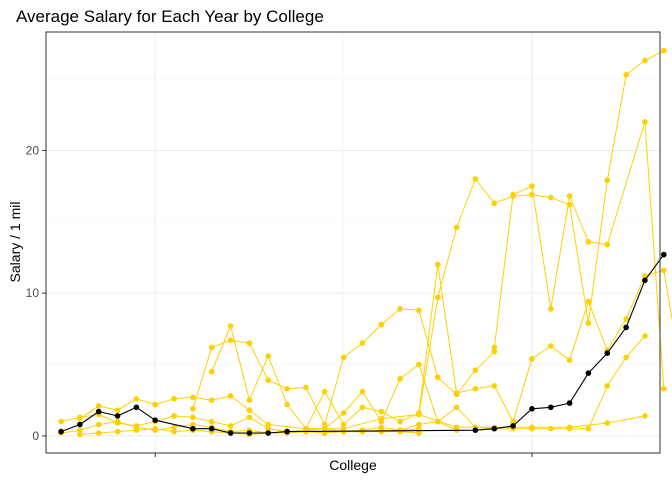 The width and height of the screenshot is (672, 480). What do you see at coordinates (428, 377) in the screenshot?
I see `series-line` at bounding box center [428, 377].